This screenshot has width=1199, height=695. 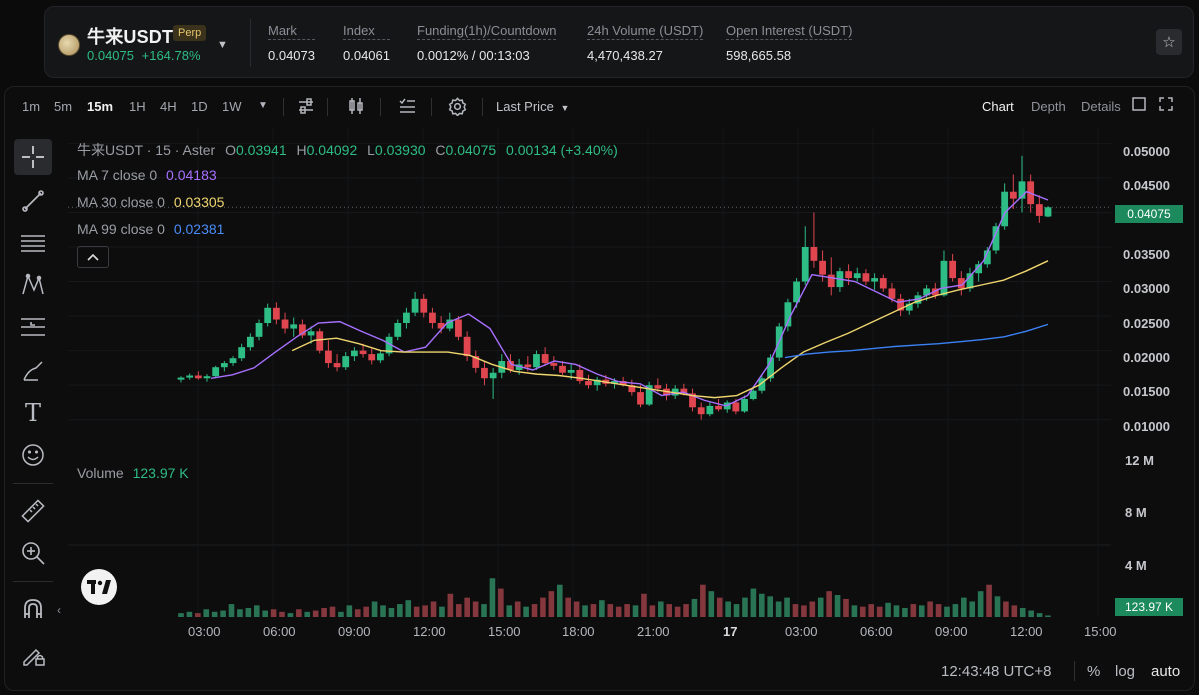 I want to click on collapse-toolbar-icon: ‹, so click(x=59, y=610).